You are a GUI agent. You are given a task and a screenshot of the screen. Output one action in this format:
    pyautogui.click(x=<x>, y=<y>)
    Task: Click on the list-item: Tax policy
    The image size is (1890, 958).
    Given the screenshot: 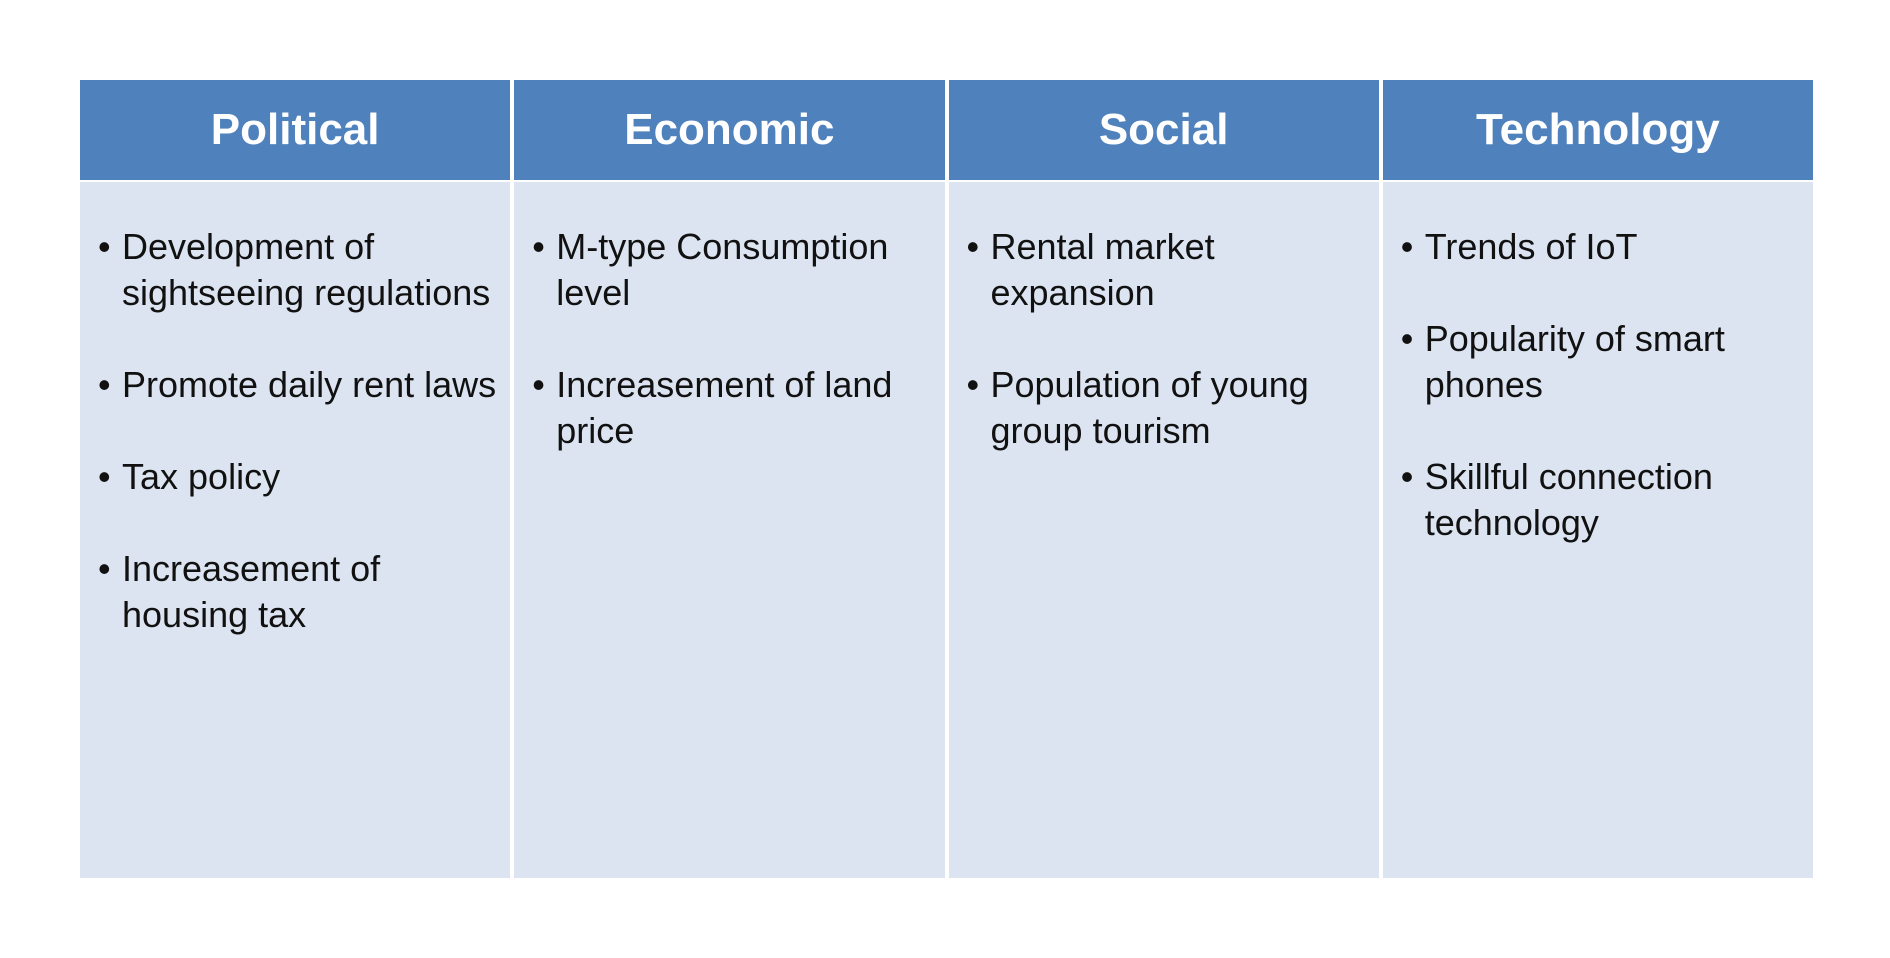 What is the action you would take?
    pyautogui.click(x=297, y=477)
    